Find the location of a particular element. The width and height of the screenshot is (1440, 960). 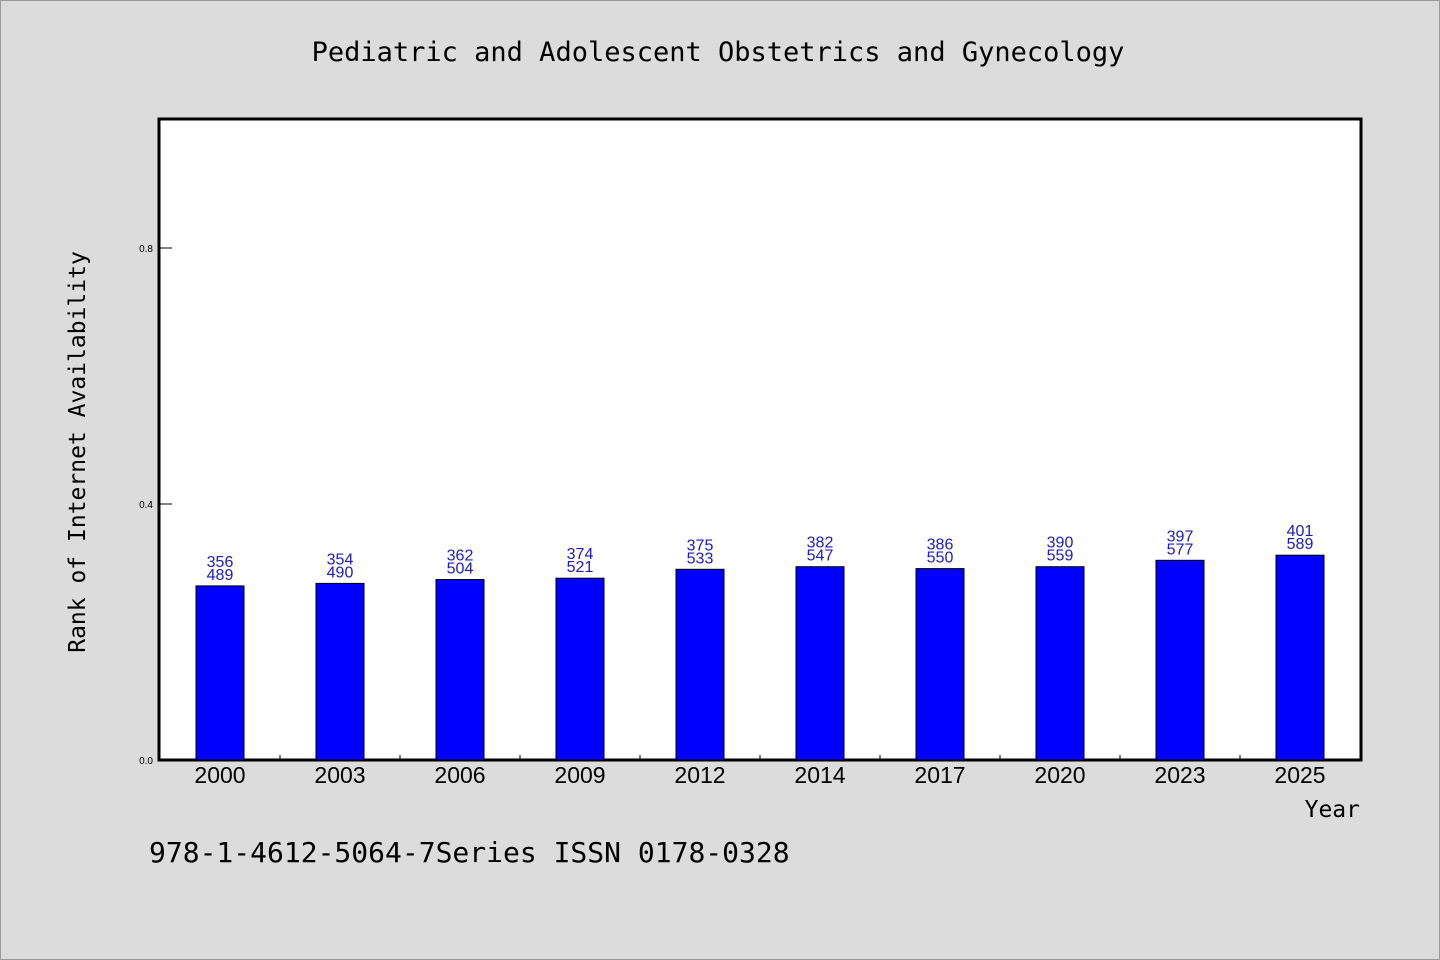

x-tick-label-2014: 2014 is located at coordinates (819, 775).